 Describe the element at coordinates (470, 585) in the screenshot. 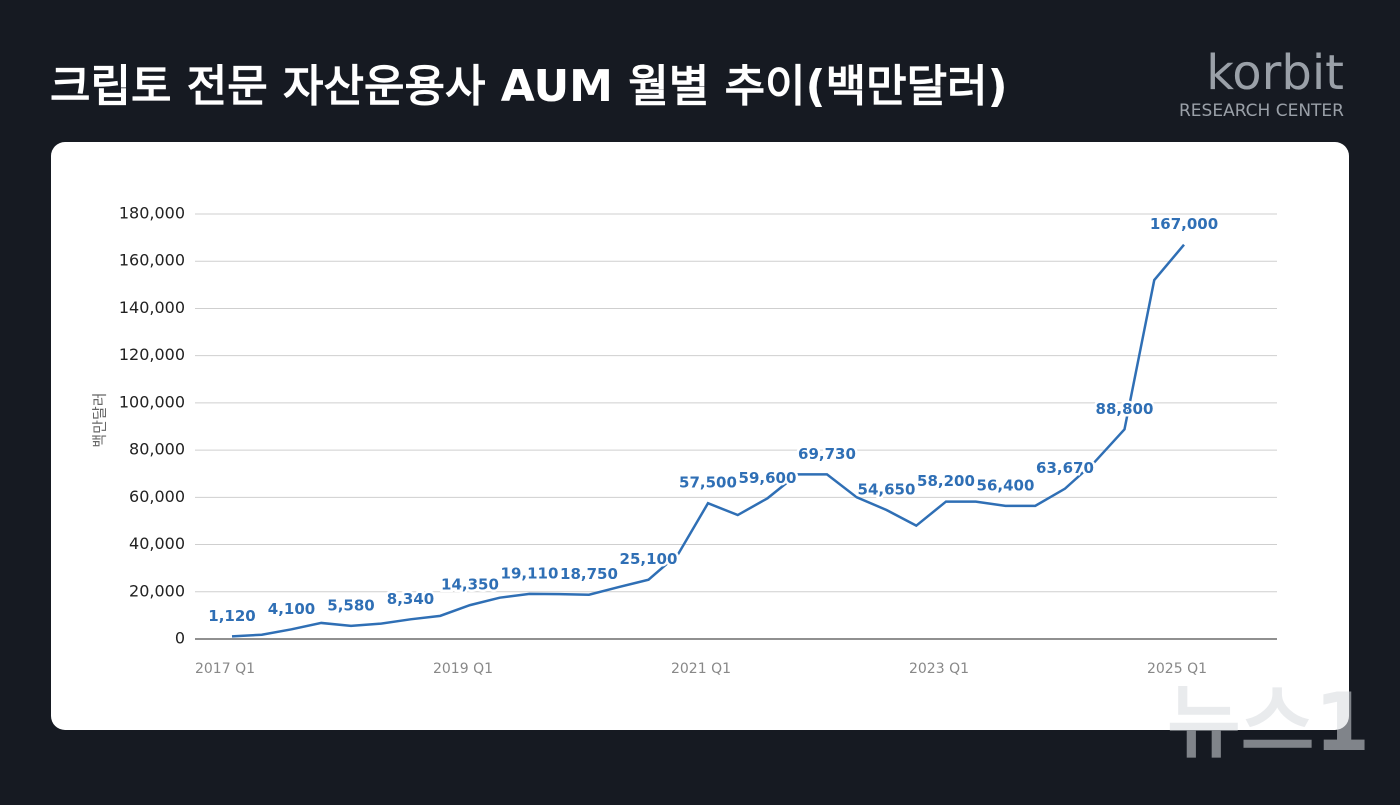

I see `data-label: 14,350` at that location.